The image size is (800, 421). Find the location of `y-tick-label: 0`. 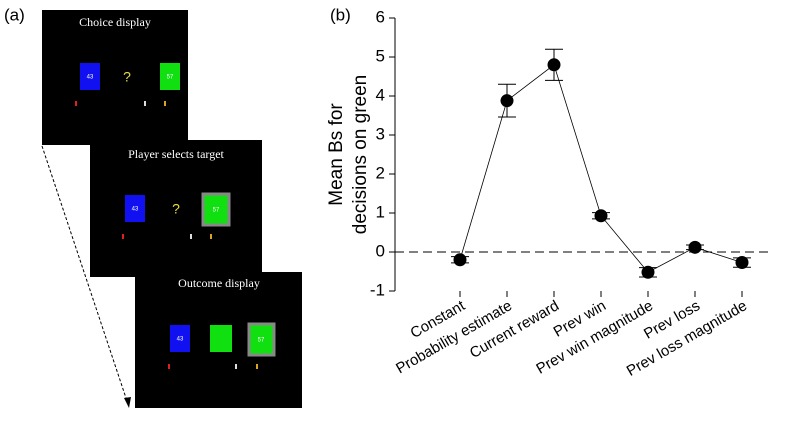

y-tick-label: 0 is located at coordinates (380, 250).